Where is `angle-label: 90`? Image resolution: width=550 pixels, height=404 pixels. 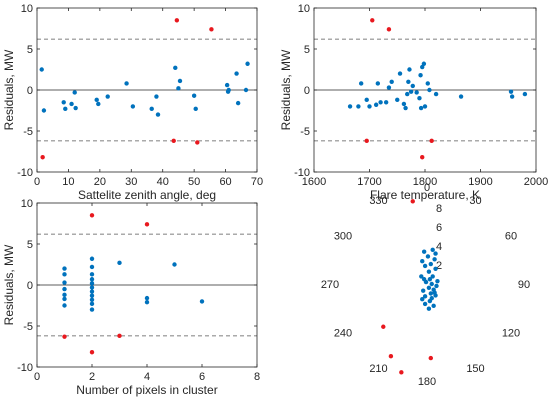 angle-label: 90 is located at coordinates (524, 285).